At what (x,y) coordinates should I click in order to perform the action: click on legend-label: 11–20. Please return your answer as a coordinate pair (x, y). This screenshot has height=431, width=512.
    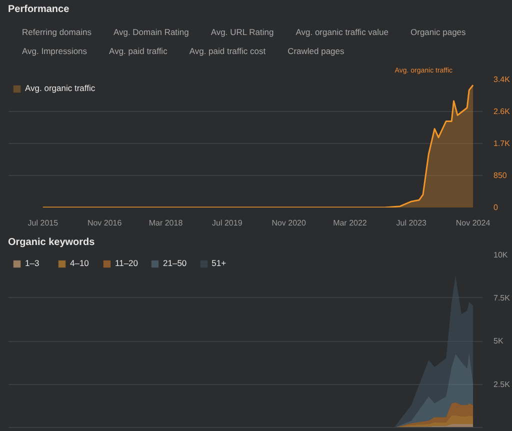
    Looking at the image, I should click on (126, 263).